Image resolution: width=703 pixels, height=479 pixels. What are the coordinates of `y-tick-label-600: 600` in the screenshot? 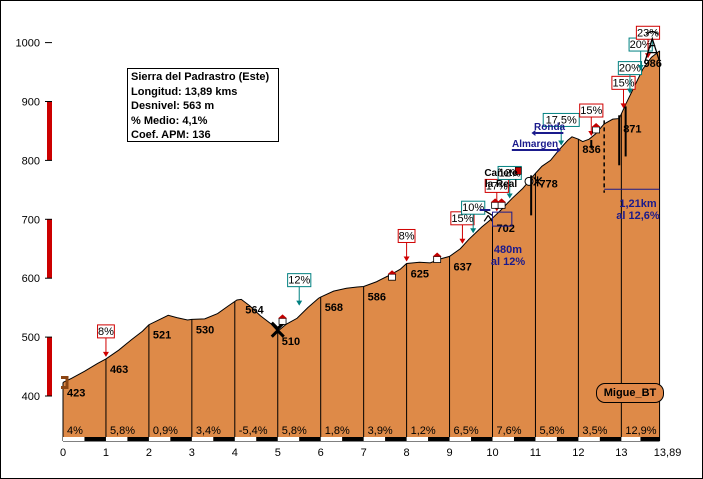 It's located at (31, 279).